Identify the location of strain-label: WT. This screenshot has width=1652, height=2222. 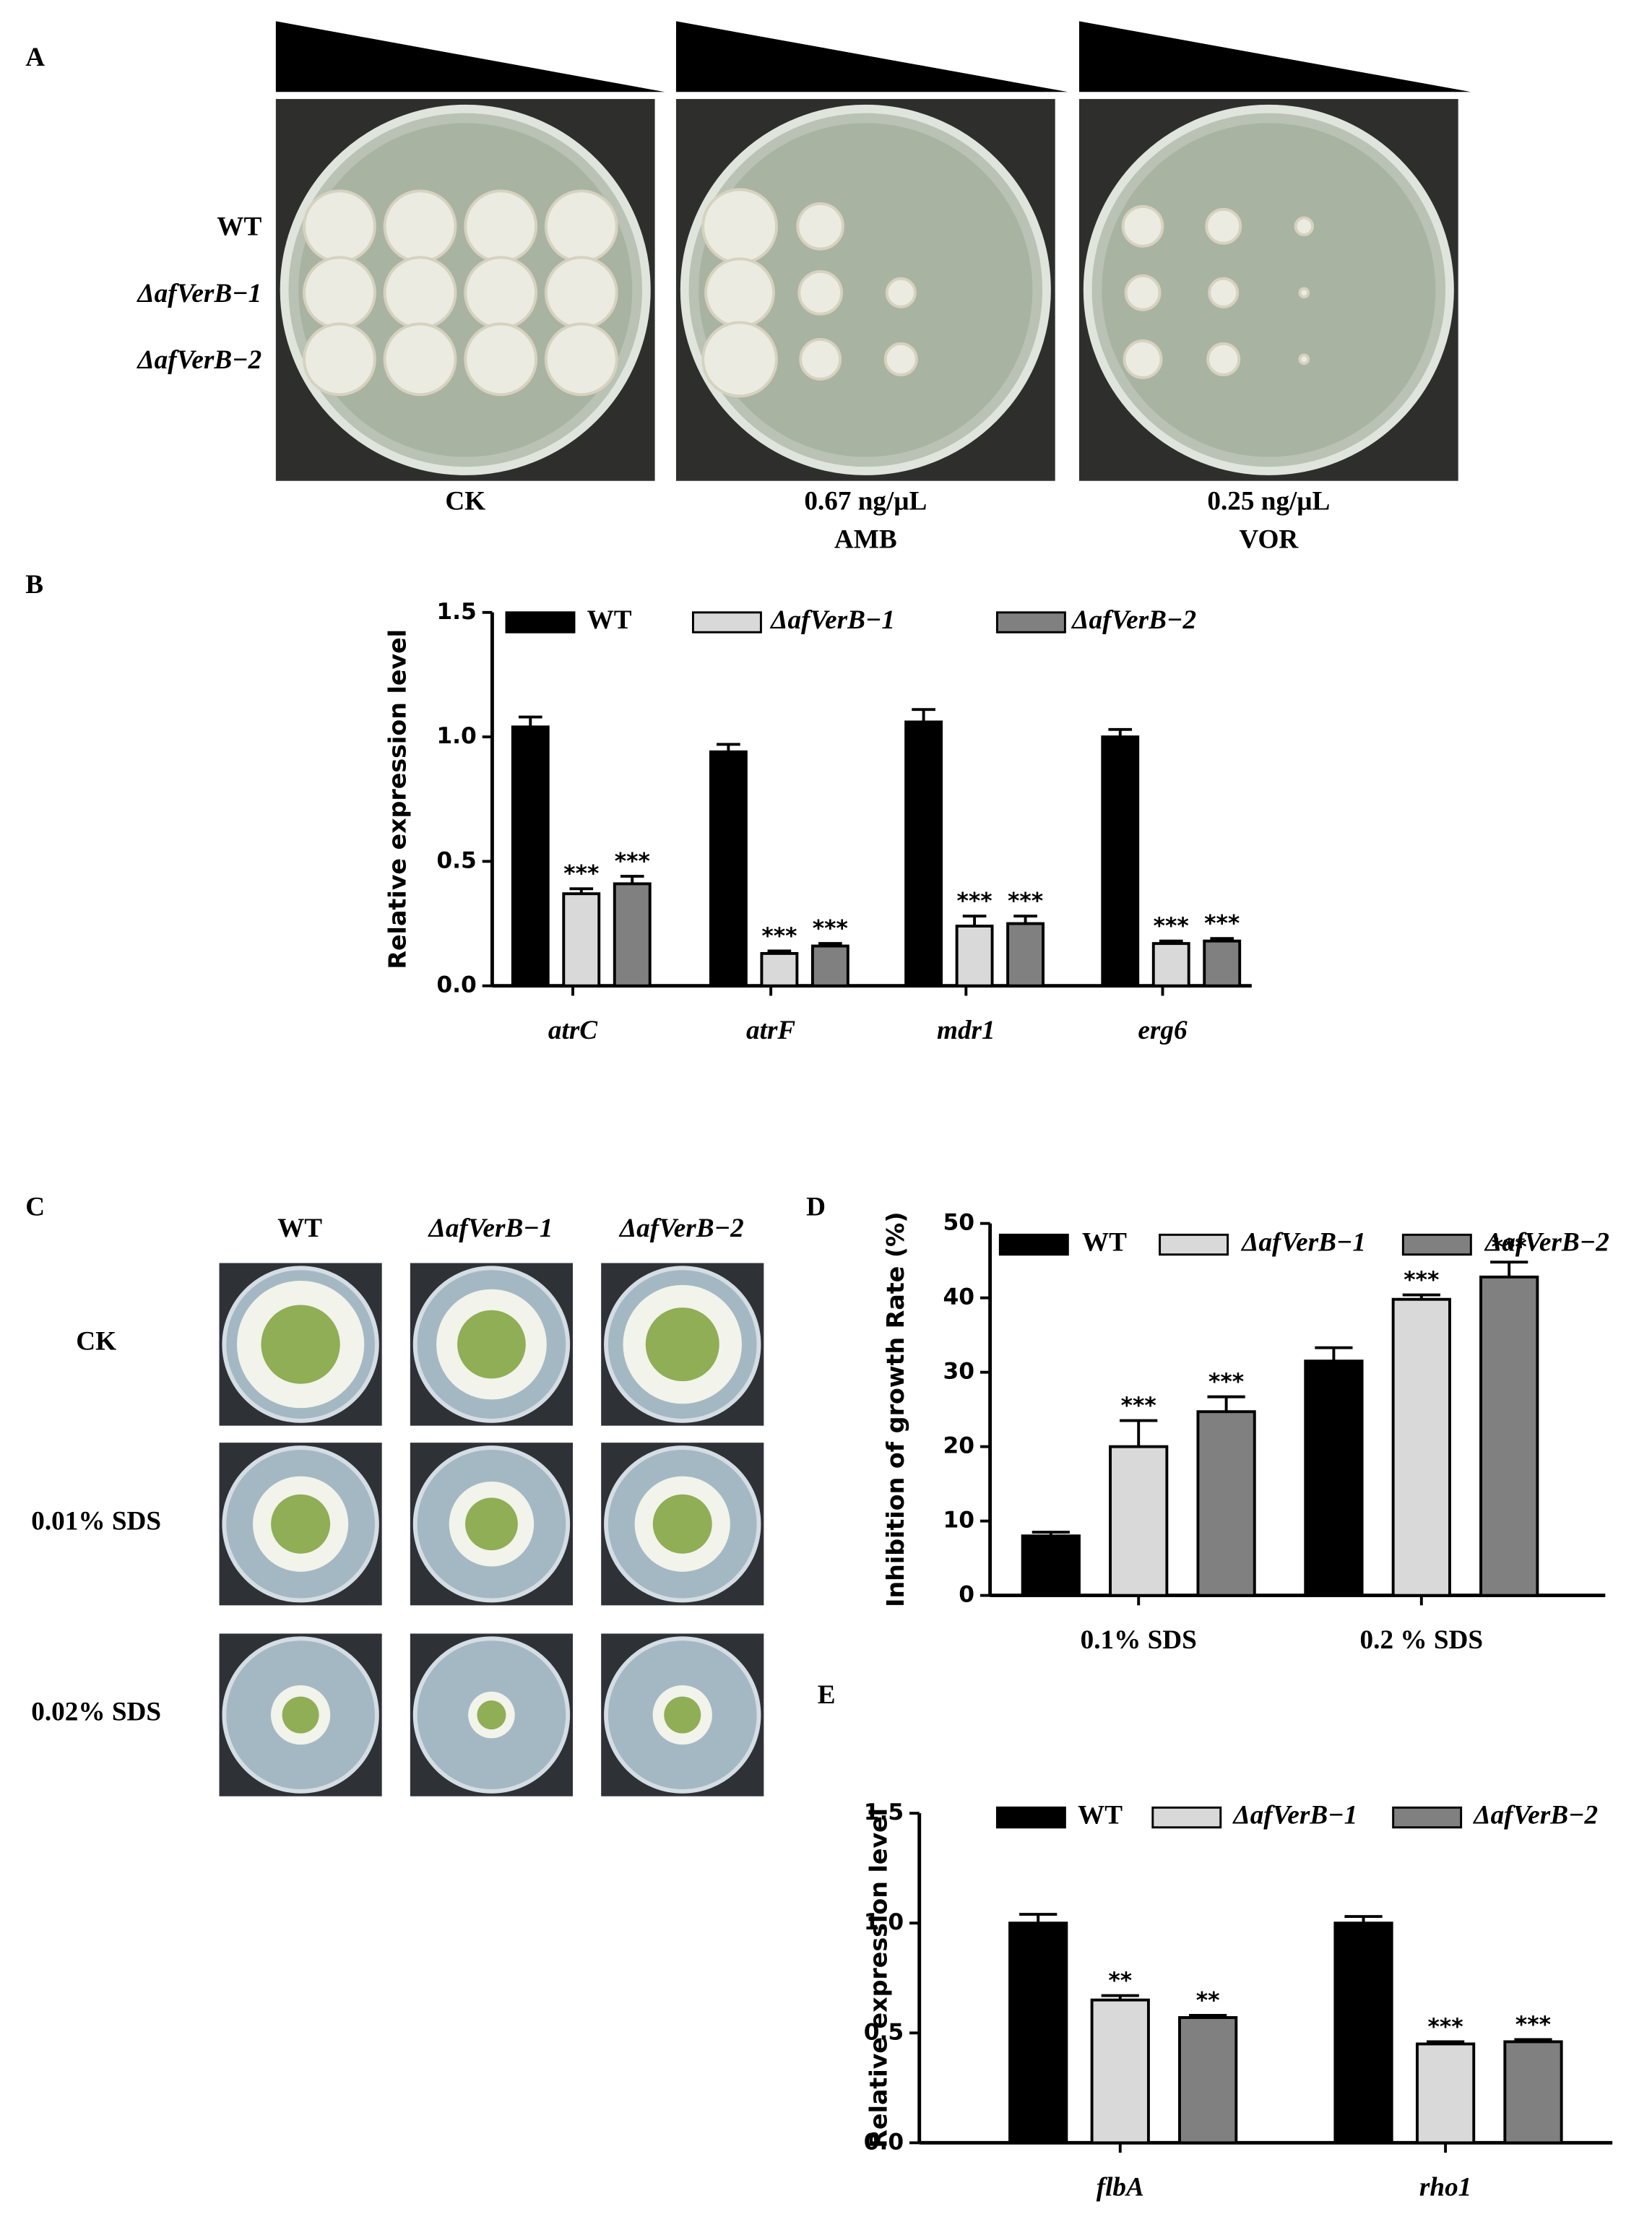
(239, 227).